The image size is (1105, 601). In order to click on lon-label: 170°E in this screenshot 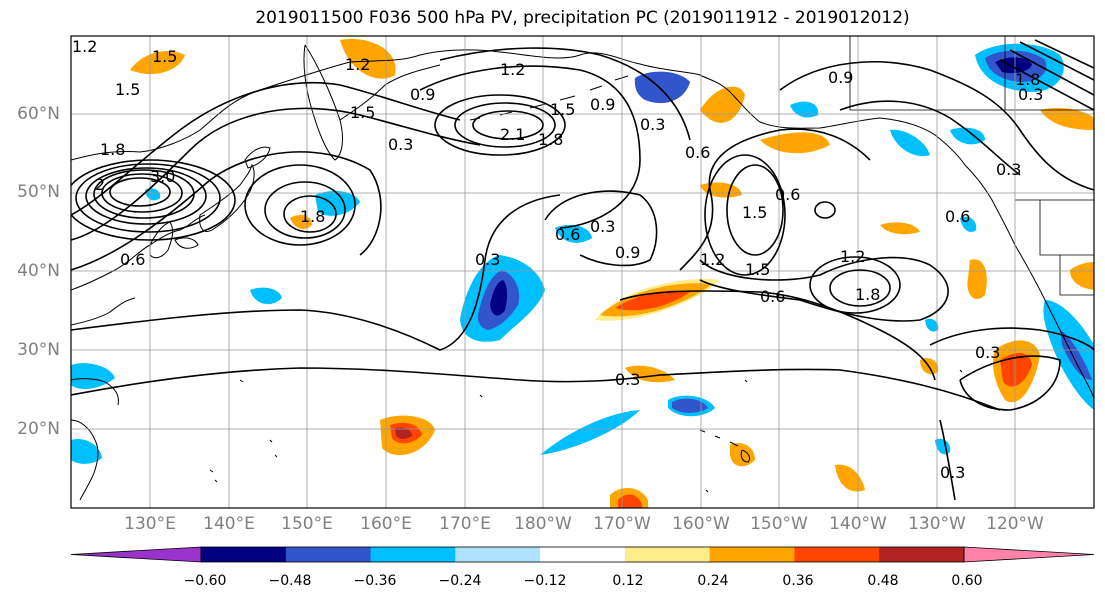, I will do `click(465, 524)`.